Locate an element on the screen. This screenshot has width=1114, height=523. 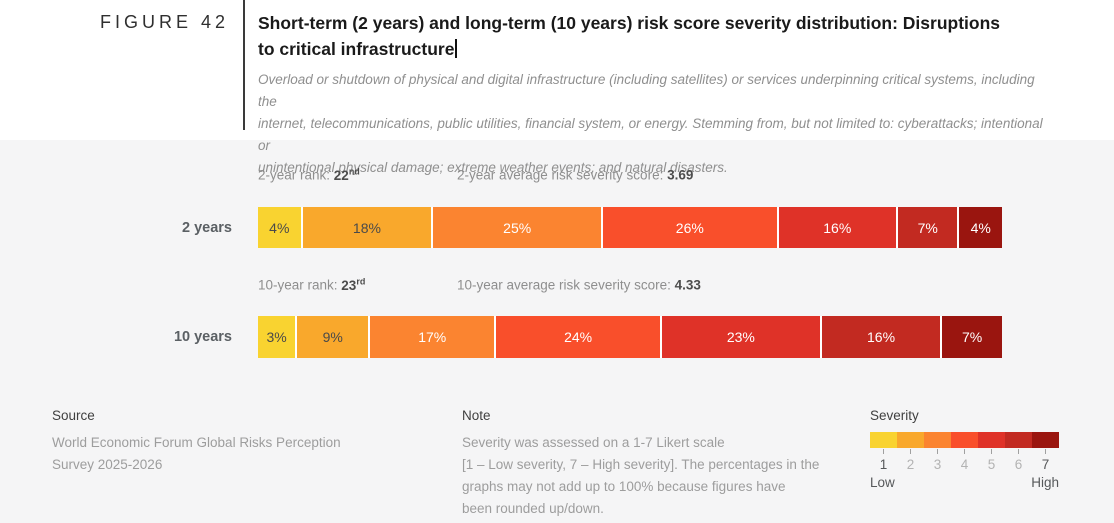
legend-number: 7 is located at coordinates (1045, 464).